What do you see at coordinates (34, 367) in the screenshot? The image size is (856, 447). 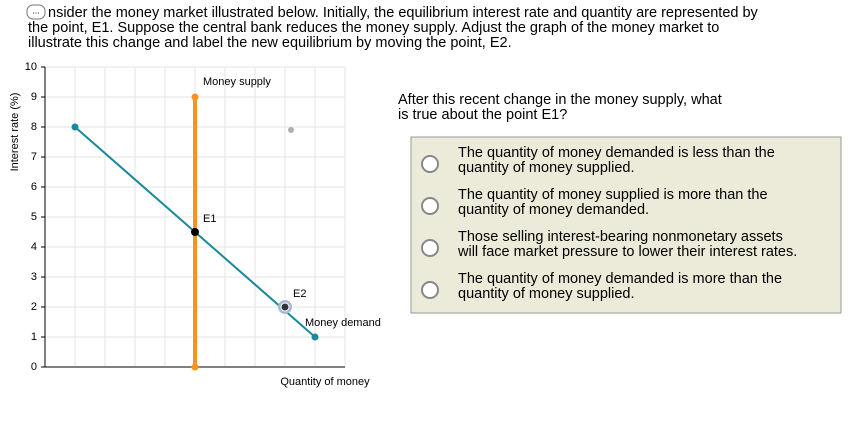 I see `y-tick-label: 0` at bounding box center [34, 367].